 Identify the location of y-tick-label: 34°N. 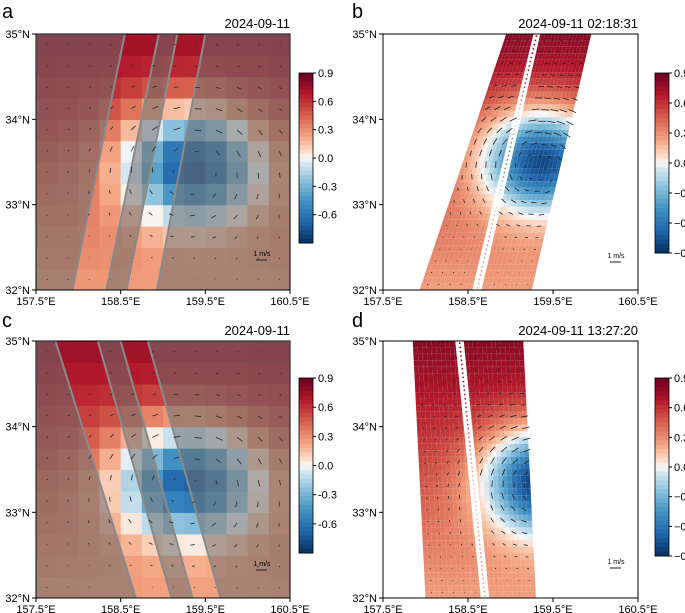
(364, 428).